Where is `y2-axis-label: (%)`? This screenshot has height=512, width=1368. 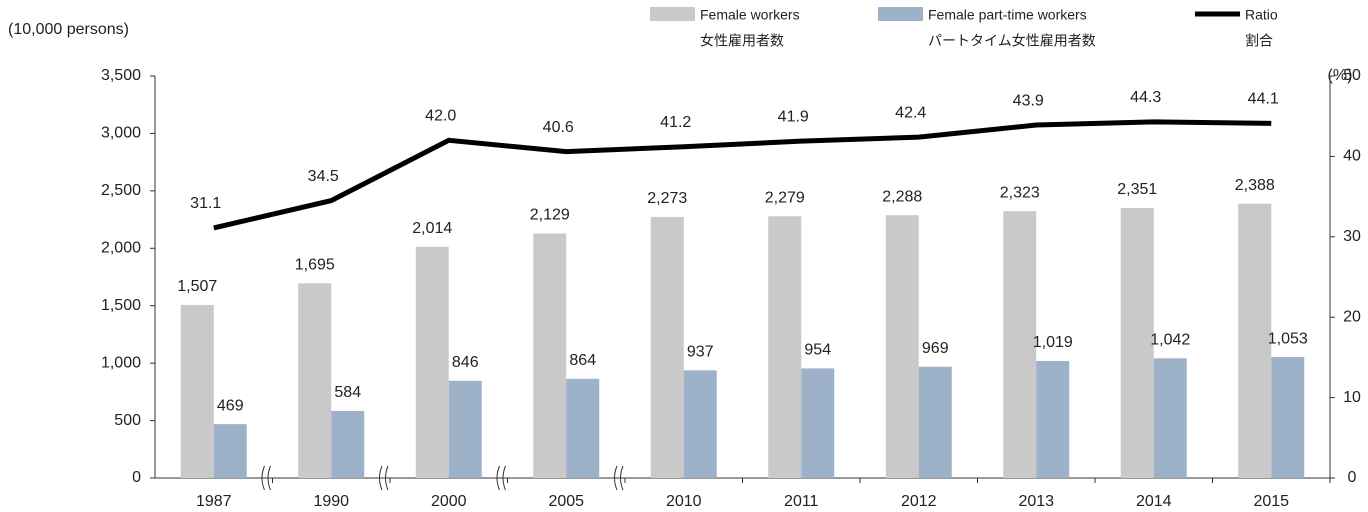 y2-axis-label: (%) is located at coordinates (1340, 75).